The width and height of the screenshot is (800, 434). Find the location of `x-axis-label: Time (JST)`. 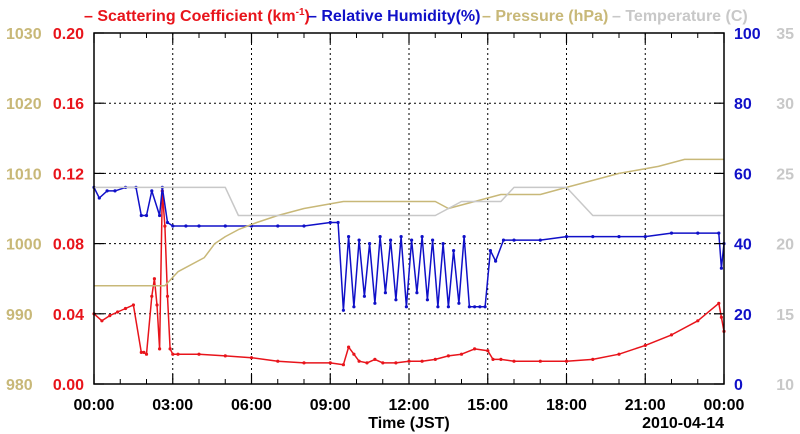

x-axis-label: Time (JST) is located at coordinates (409, 423).